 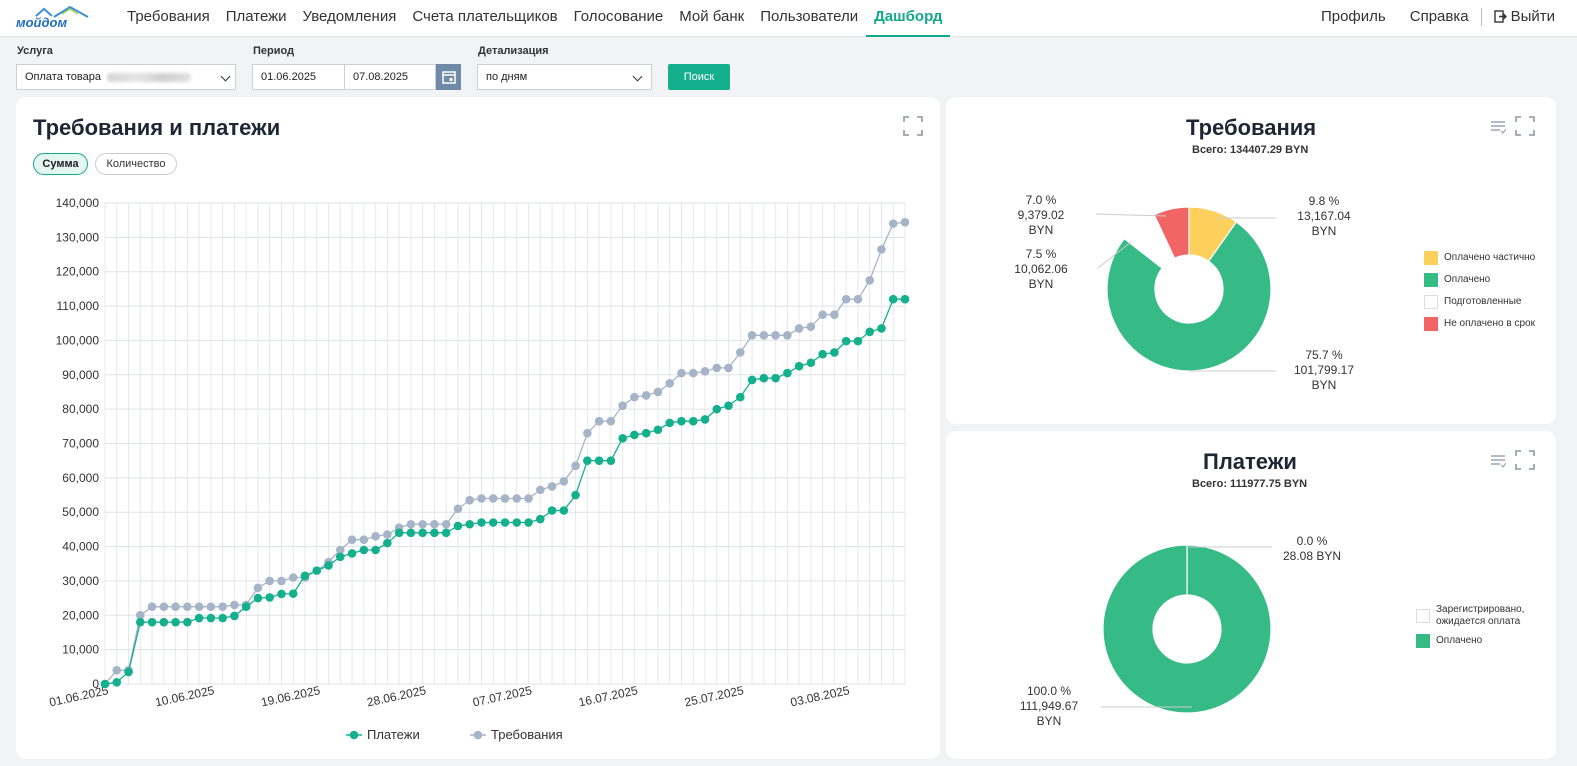 What do you see at coordinates (485, 16) in the screenshot?
I see `nav-payer-accounts: Счета плательщиков` at bounding box center [485, 16].